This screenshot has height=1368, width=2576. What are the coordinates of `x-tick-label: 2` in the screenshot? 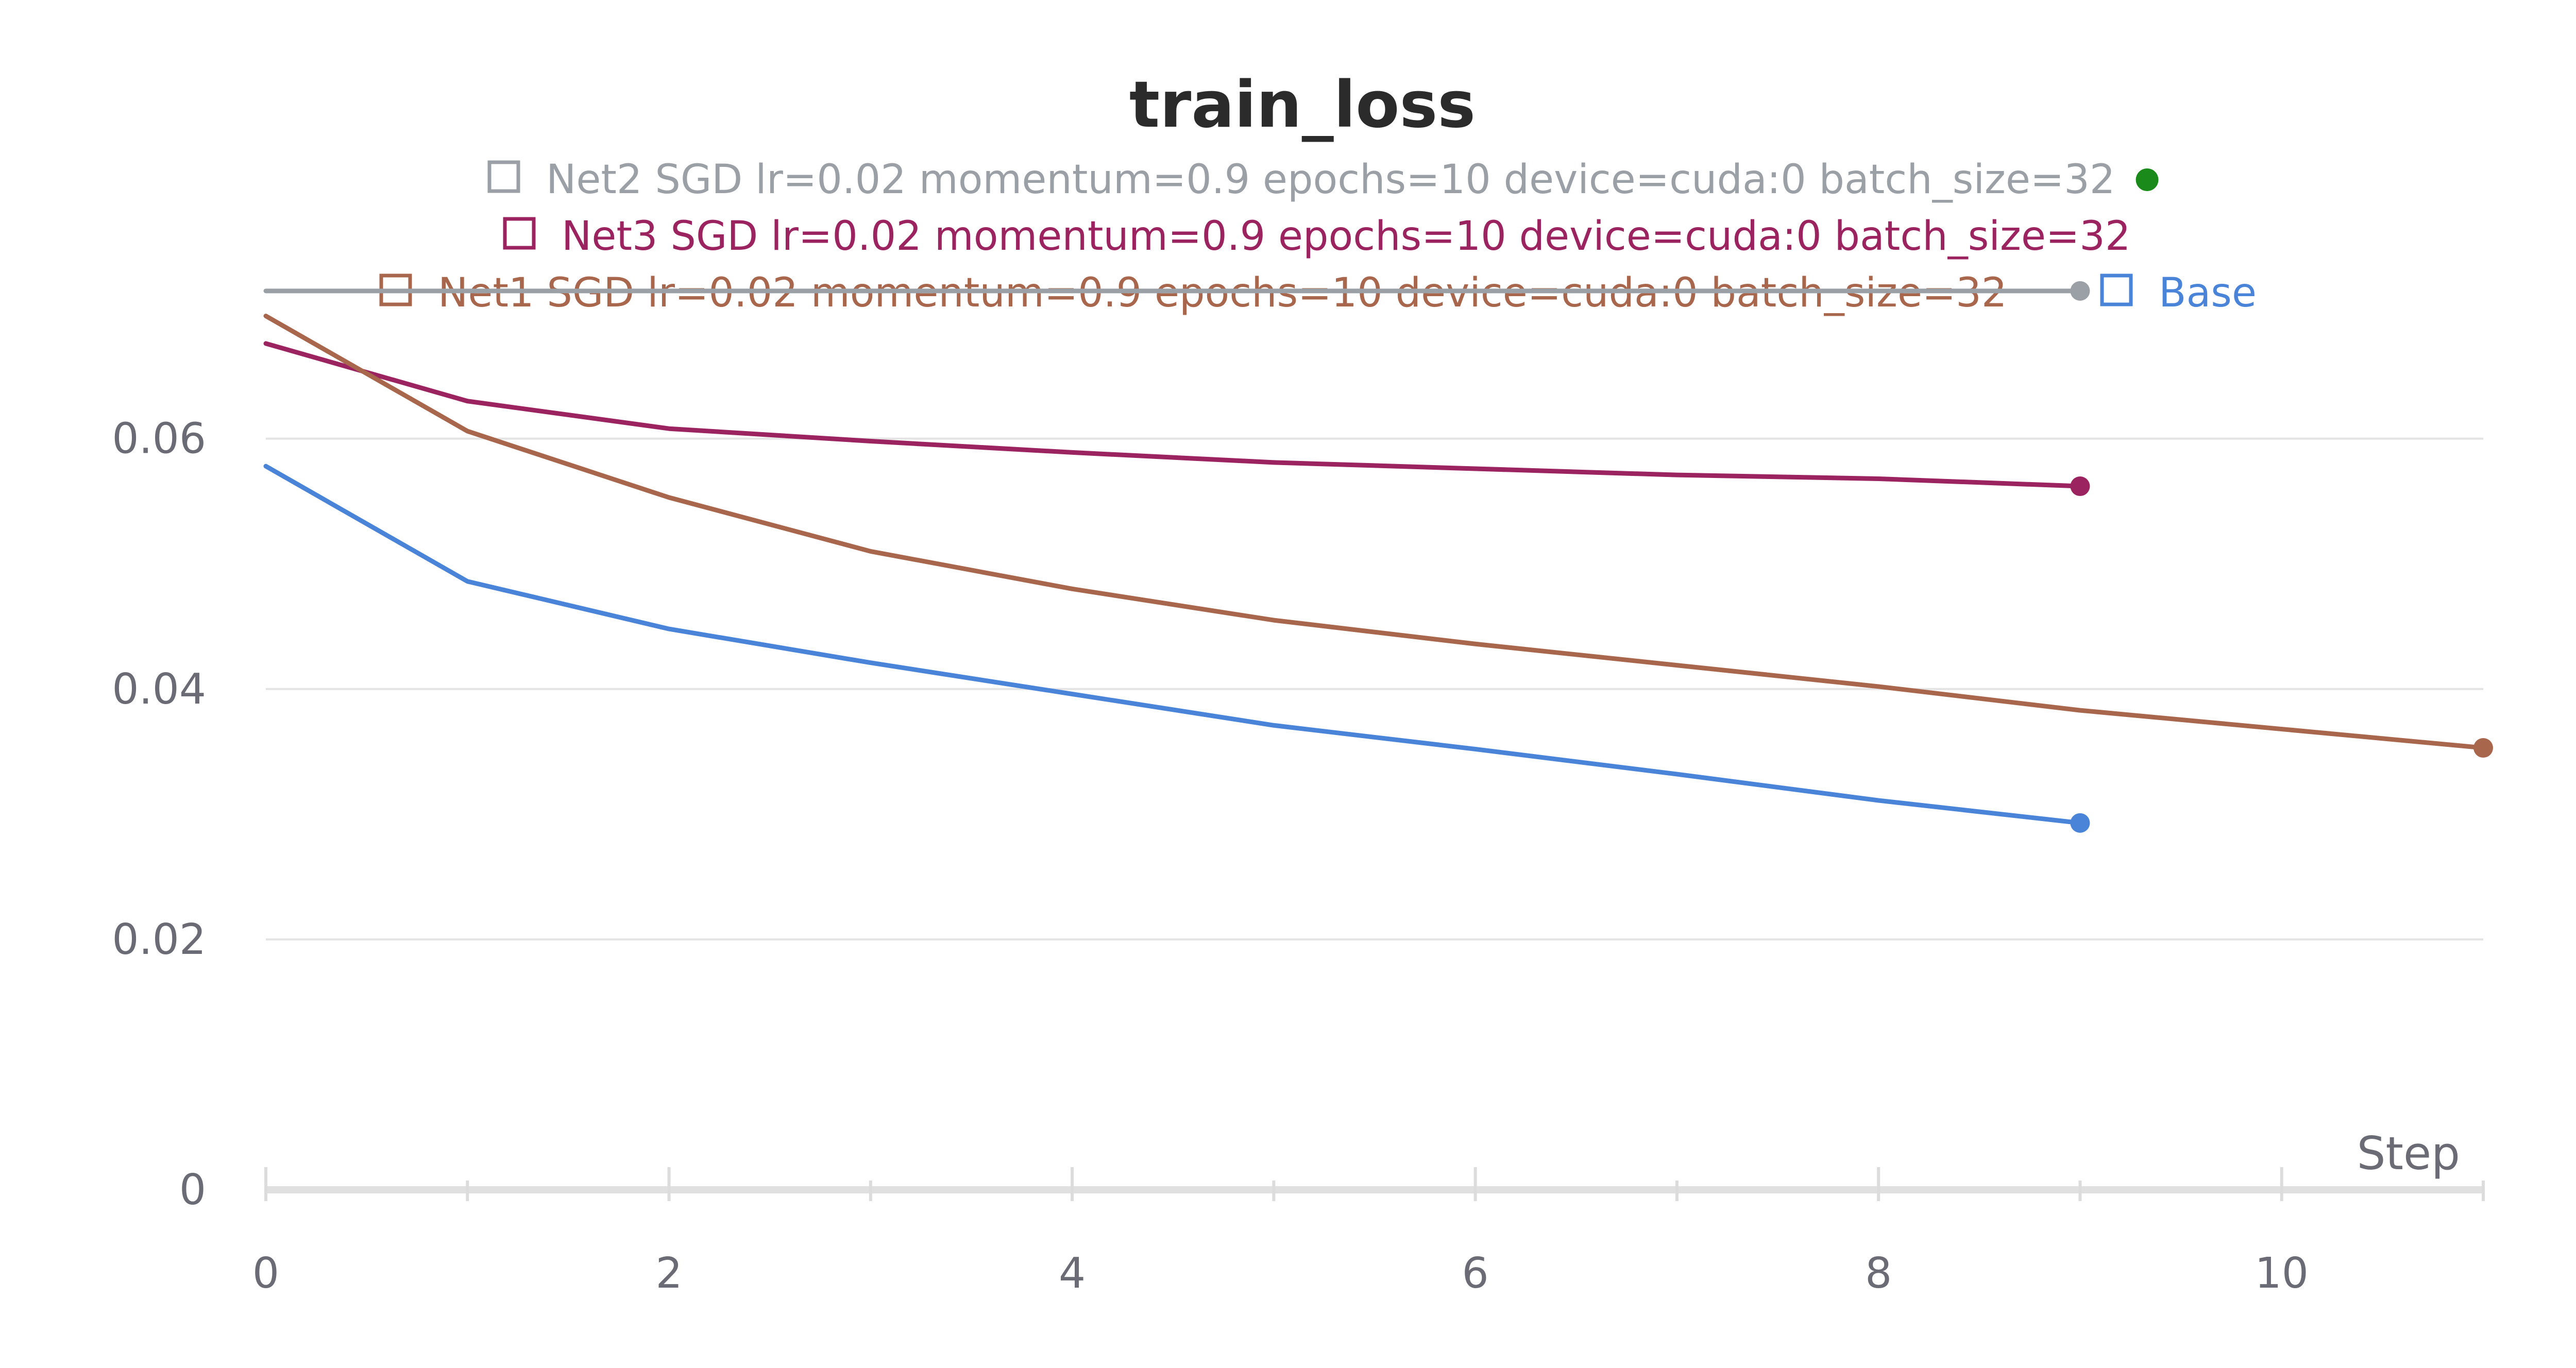 It's located at (668, 1273).